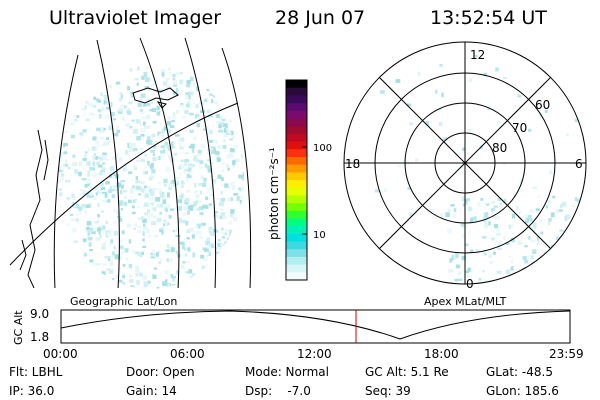 This screenshot has width=600, height=400. Describe the element at coordinates (315, 325) in the screenshot. I see `altitude-curve` at that location.